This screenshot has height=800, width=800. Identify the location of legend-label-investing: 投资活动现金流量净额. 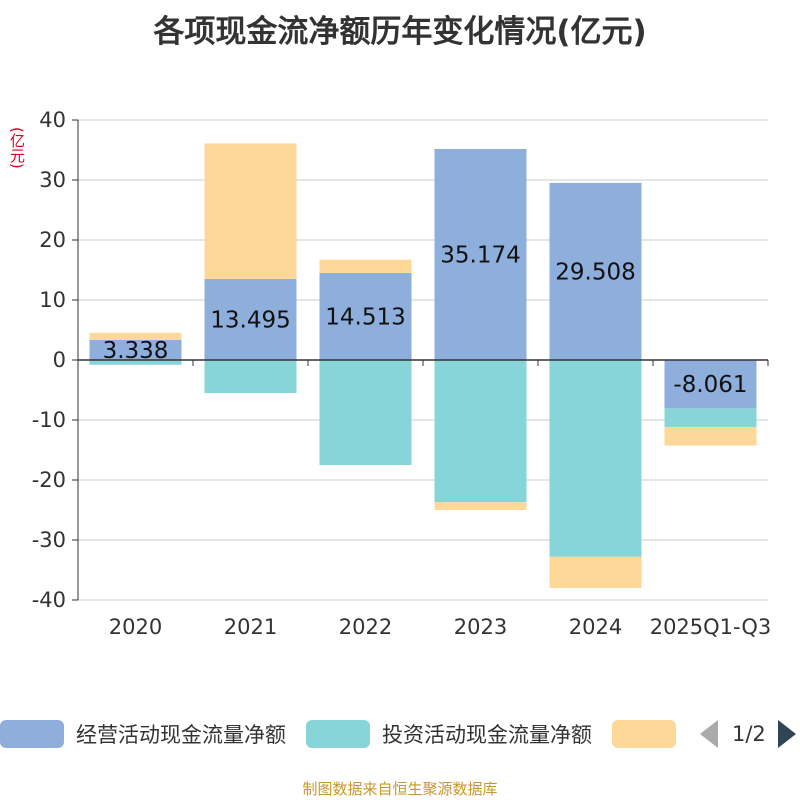
(487, 735).